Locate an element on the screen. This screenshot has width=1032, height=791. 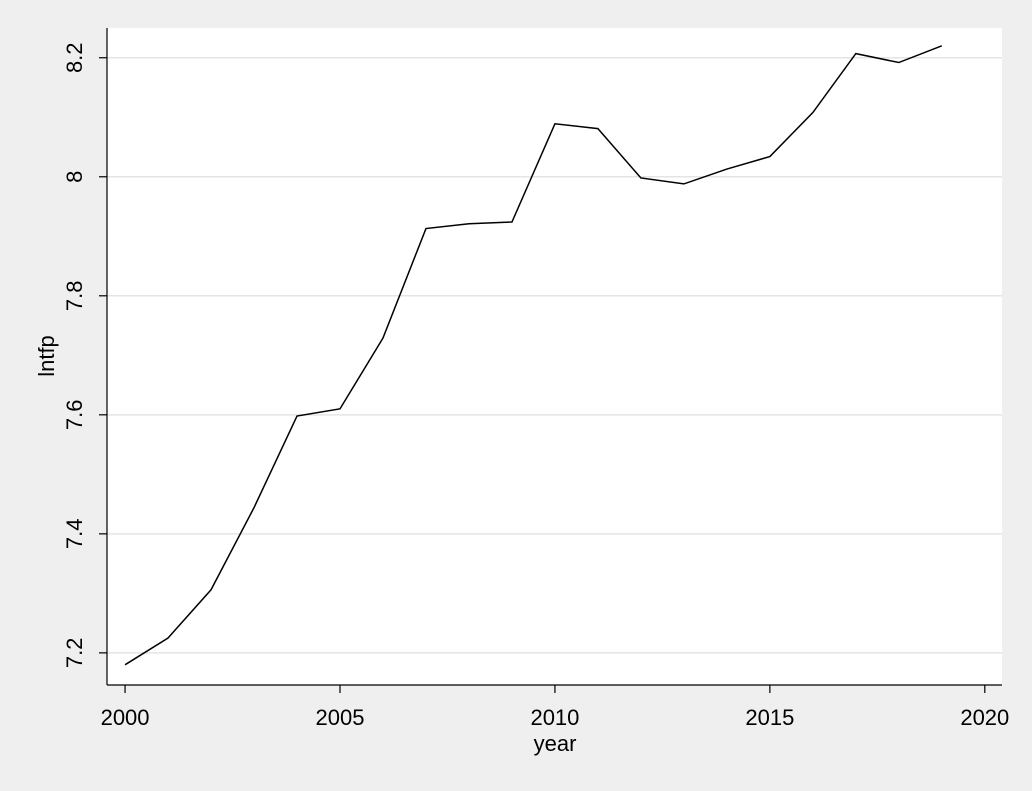
y-tick-label: 7.8 is located at coordinates (74, 296).